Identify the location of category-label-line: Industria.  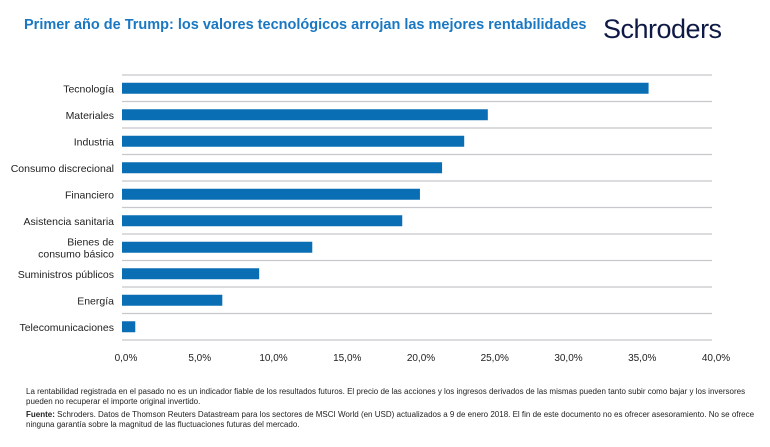
(94, 142).